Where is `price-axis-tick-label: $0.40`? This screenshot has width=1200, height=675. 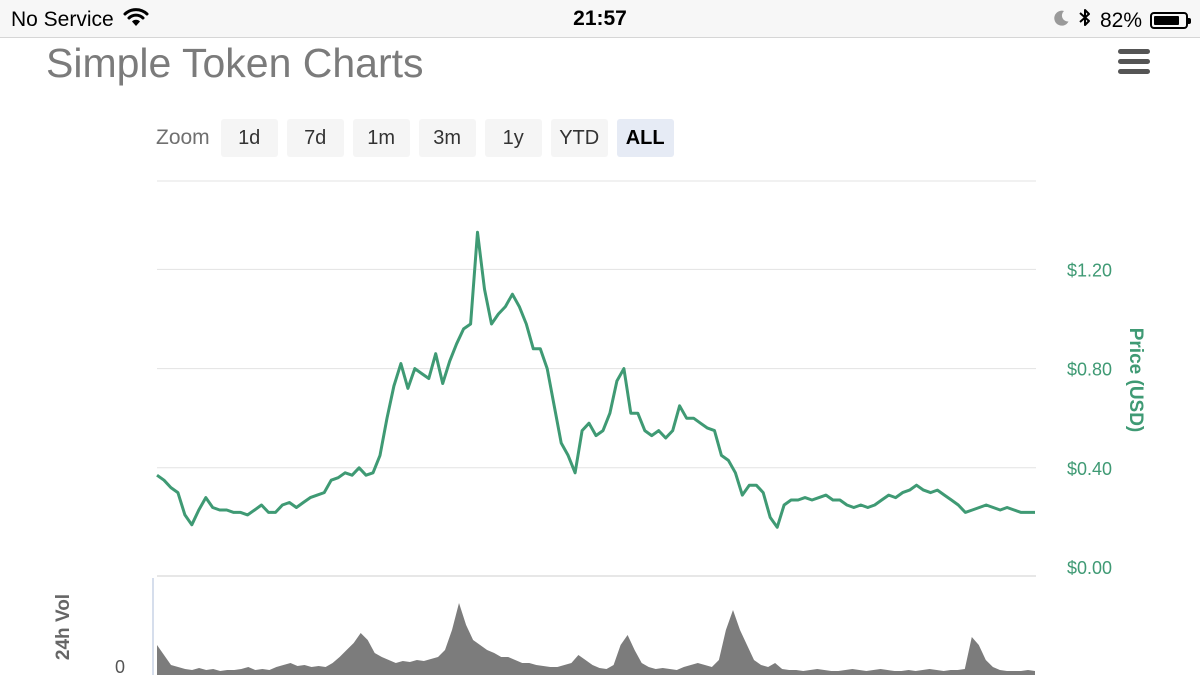 price-axis-tick-label: $0.40 is located at coordinates (1089, 469).